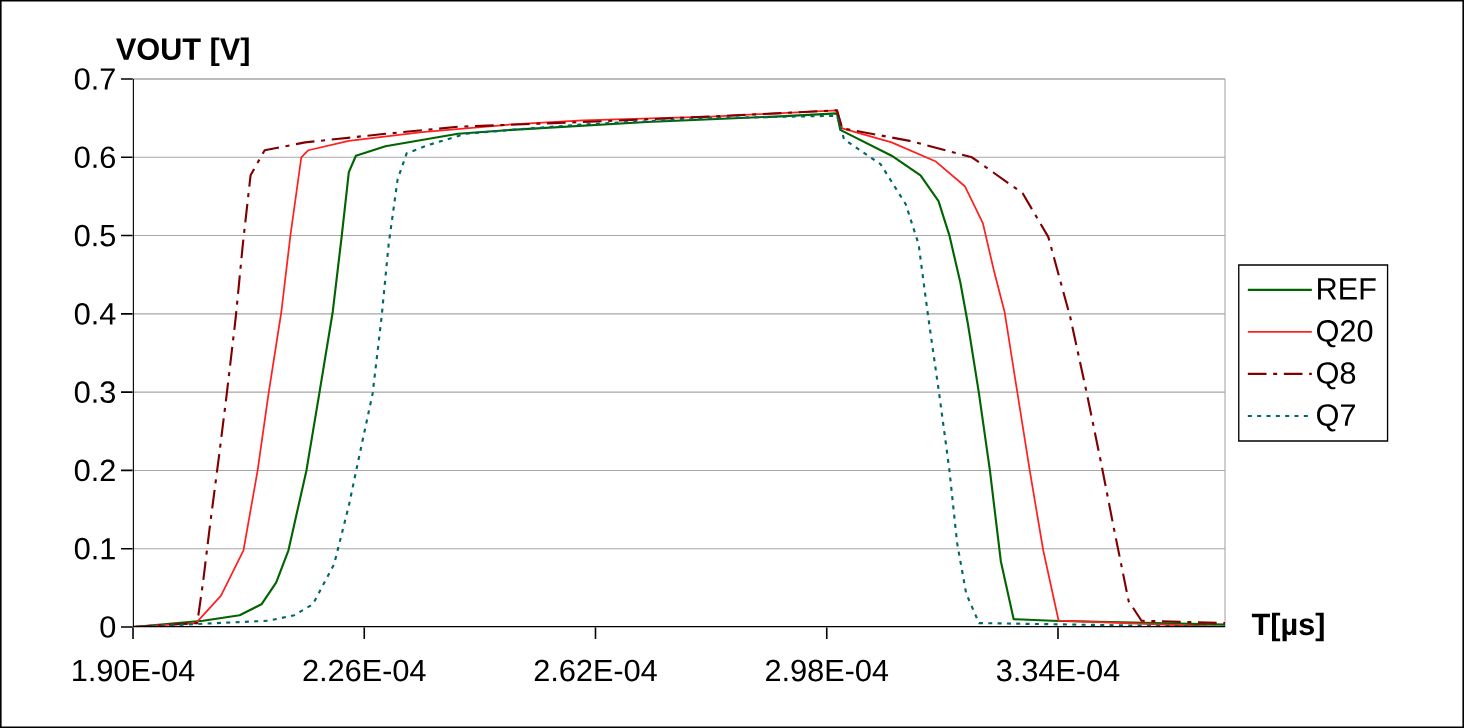  Describe the element at coordinates (827, 670) in the screenshot. I see `x-tick-label: 2.98E-04` at that location.